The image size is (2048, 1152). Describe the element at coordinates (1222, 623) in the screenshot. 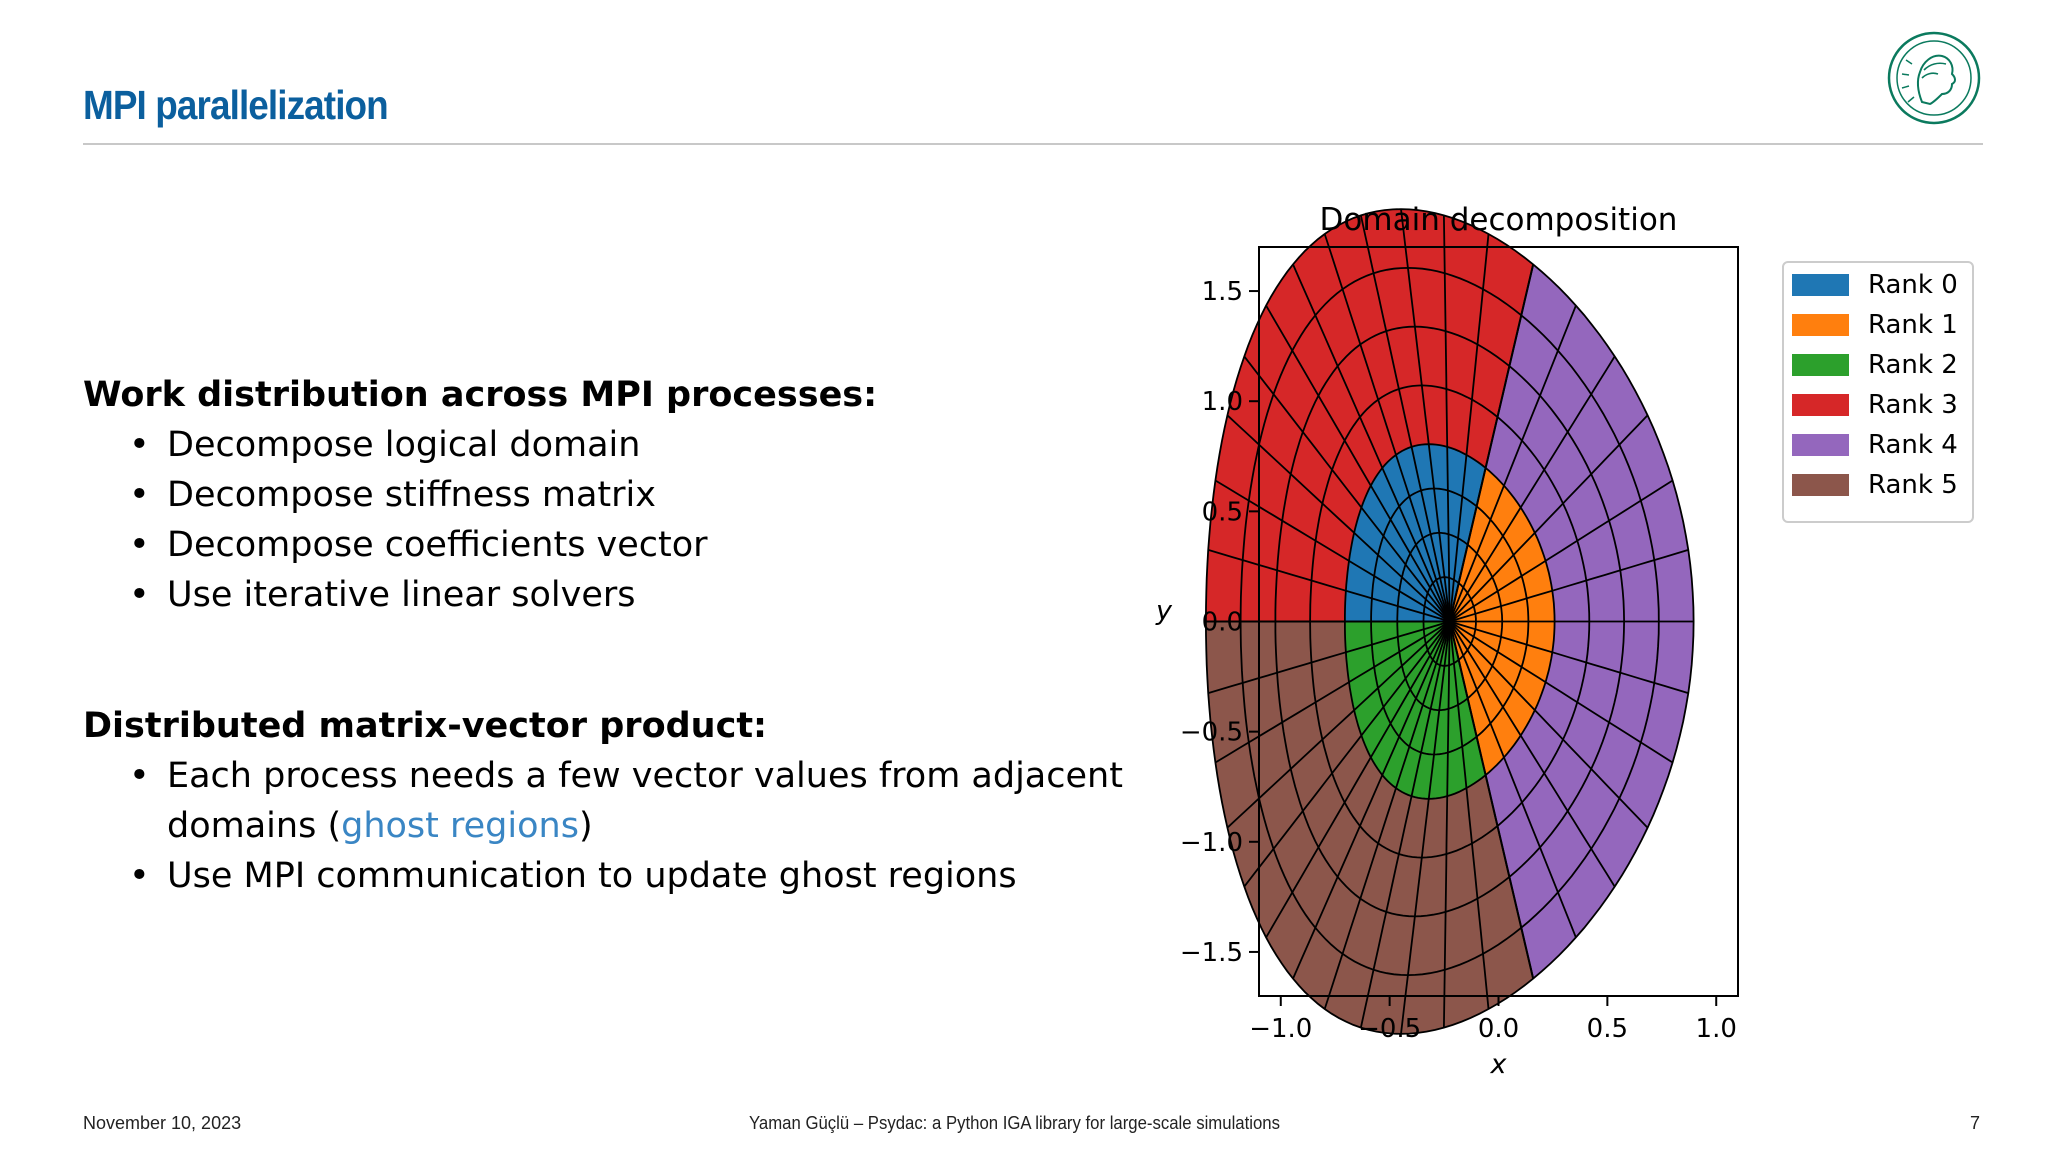

I see `y-tick-label: 0.0` at that location.